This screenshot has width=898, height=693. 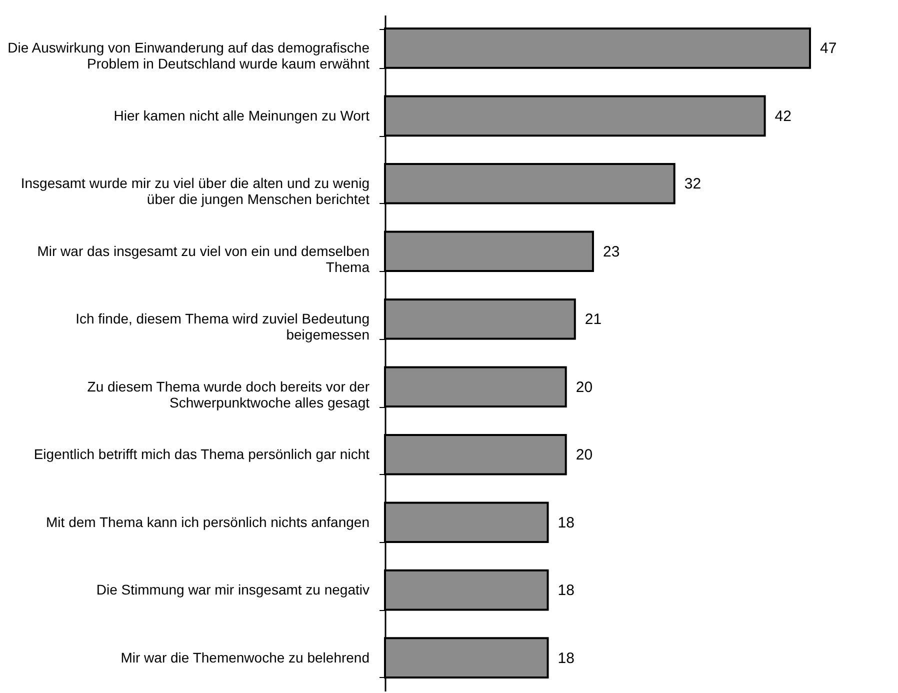 What do you see at coordinates (828, 49) in the screenshot?
I see `data-label: 47` at bounding box center [828, 49].